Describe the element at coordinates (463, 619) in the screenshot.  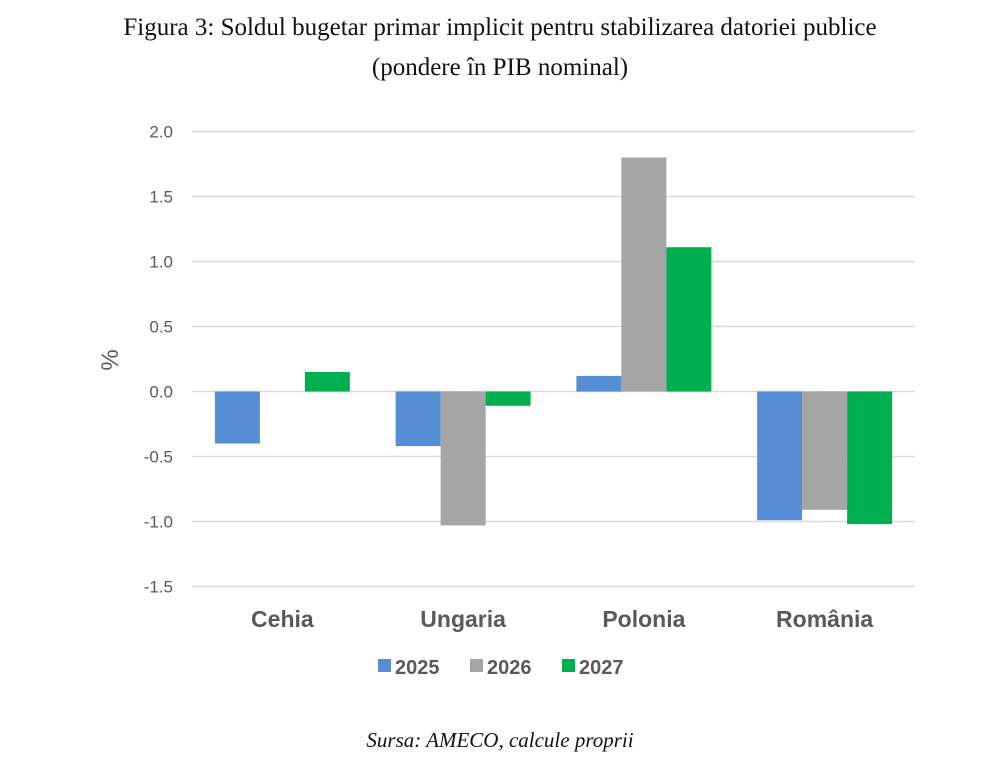
I see `category-label: Ungaria` at that location.